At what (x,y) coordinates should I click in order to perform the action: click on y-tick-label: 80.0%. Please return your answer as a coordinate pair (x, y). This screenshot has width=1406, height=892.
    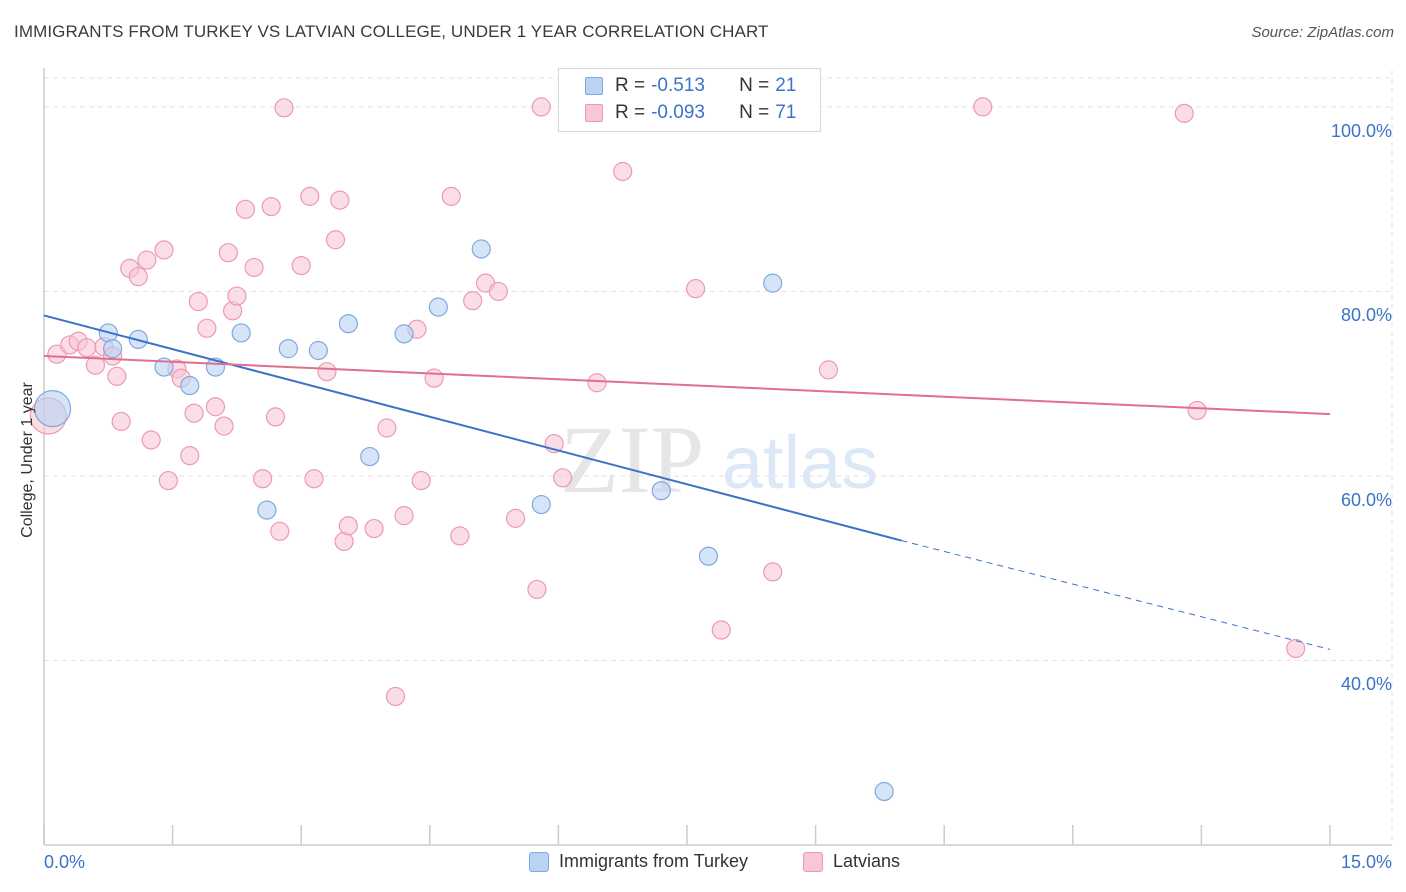
    Looking at the image, I should click on (1366, 315).